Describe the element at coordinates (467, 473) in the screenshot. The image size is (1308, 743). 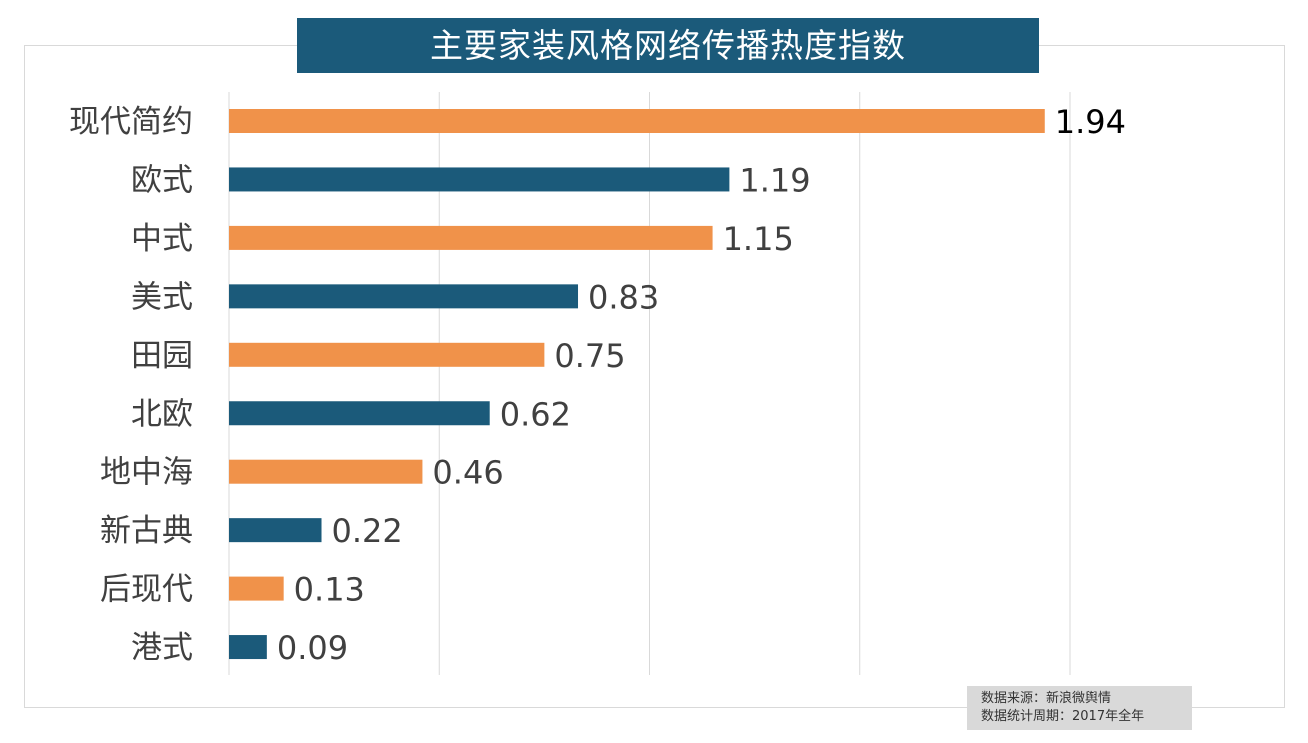
I see `value-label: 0.46` at that location.